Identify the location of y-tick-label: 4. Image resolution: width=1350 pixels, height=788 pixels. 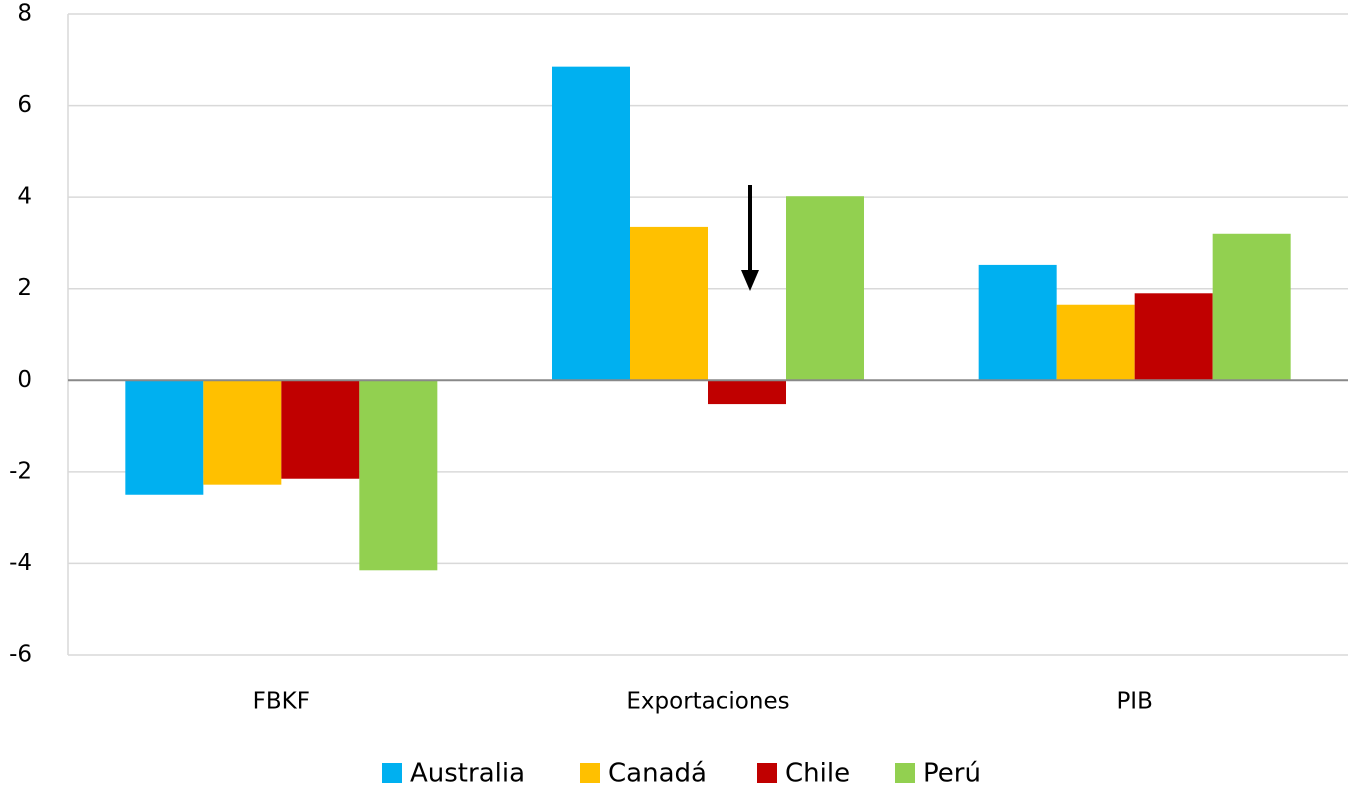
(24, 197).